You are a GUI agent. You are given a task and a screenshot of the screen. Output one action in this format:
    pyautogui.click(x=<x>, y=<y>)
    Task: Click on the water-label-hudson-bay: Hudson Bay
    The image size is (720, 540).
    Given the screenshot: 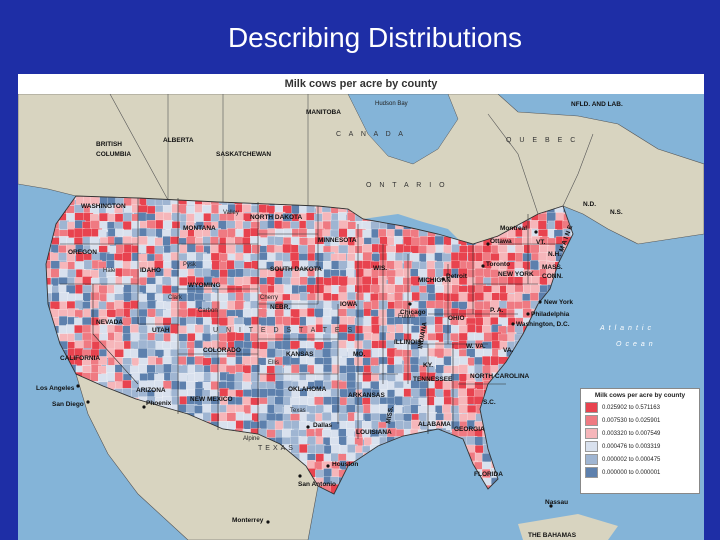 What is the action you would take?
    pyautogui.click(x=391, y=104)
    